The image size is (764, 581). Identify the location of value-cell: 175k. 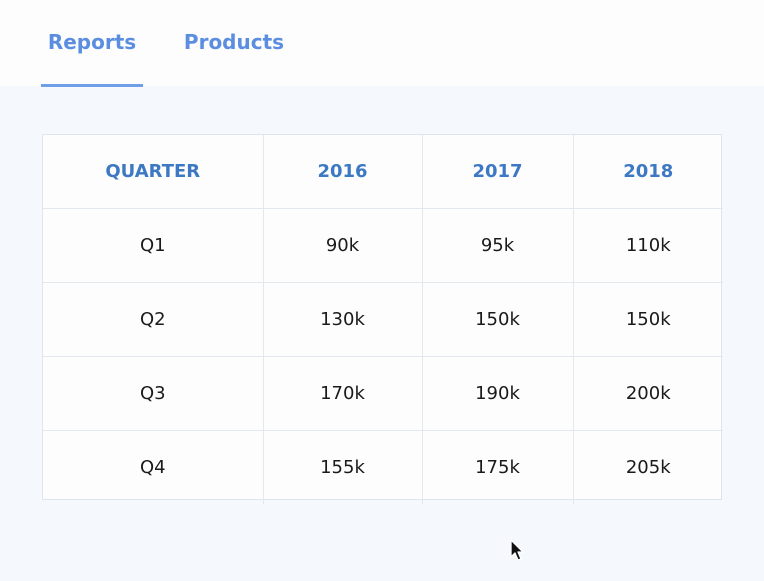
(497, 467).